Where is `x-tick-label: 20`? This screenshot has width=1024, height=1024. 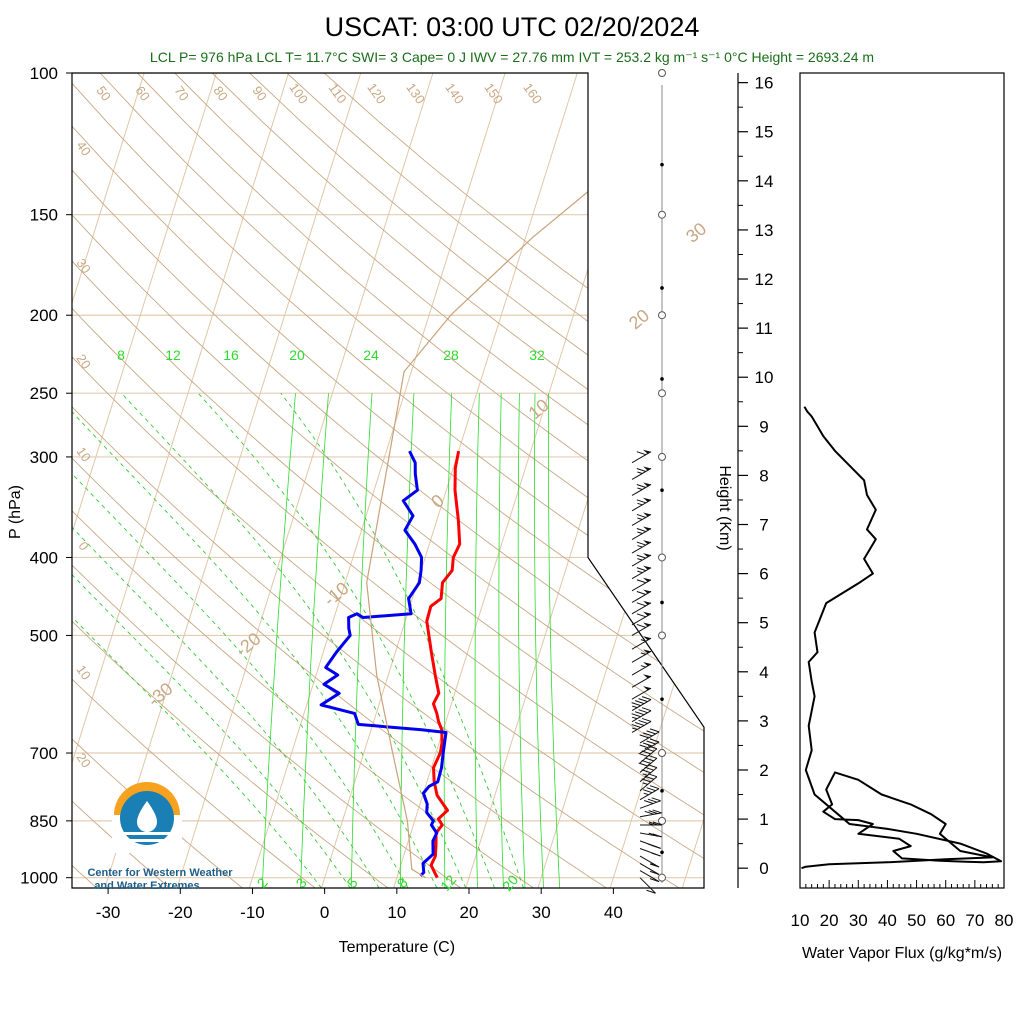 x-tick-label: 20 is located at coordinates (469, 912).